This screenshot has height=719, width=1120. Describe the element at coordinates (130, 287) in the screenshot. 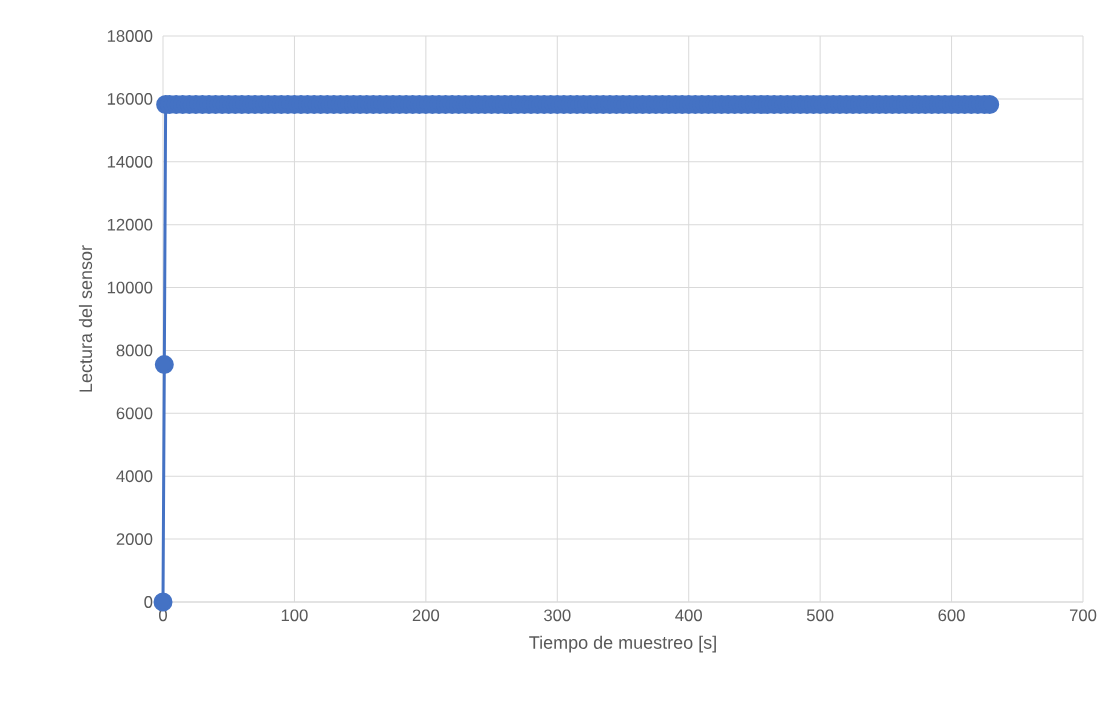

I see `y-tick-label: 10000` at that location.